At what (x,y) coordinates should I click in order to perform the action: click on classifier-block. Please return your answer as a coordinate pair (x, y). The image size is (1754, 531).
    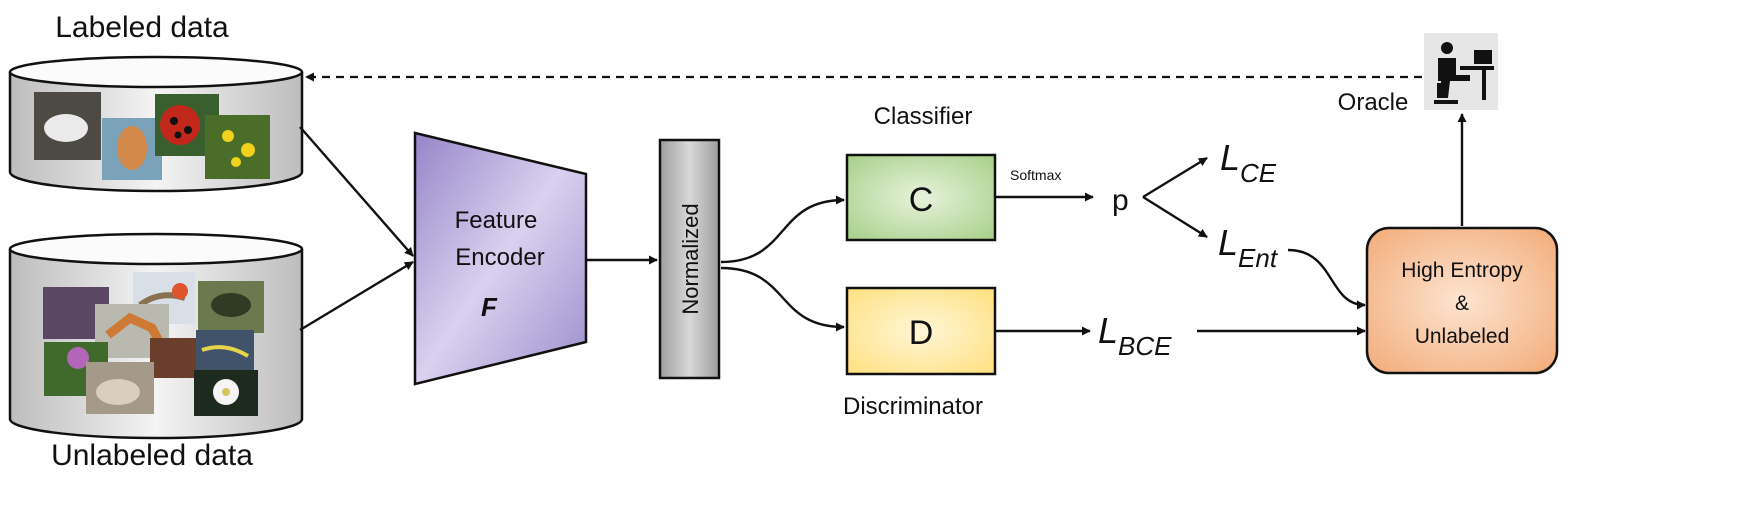
    Looking at the image, I should click on (921, 197).